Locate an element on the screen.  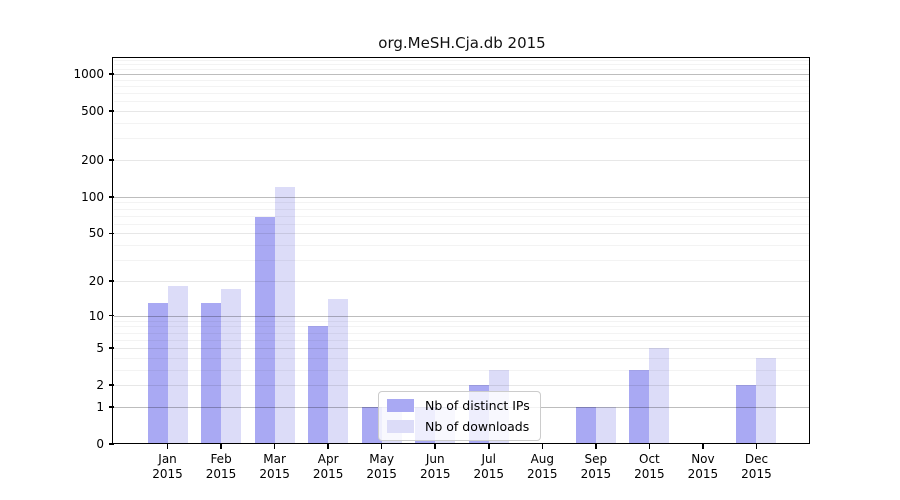
chart-title: org.MeSH.Cja.db 2015 is located at coordinates (462, 43).